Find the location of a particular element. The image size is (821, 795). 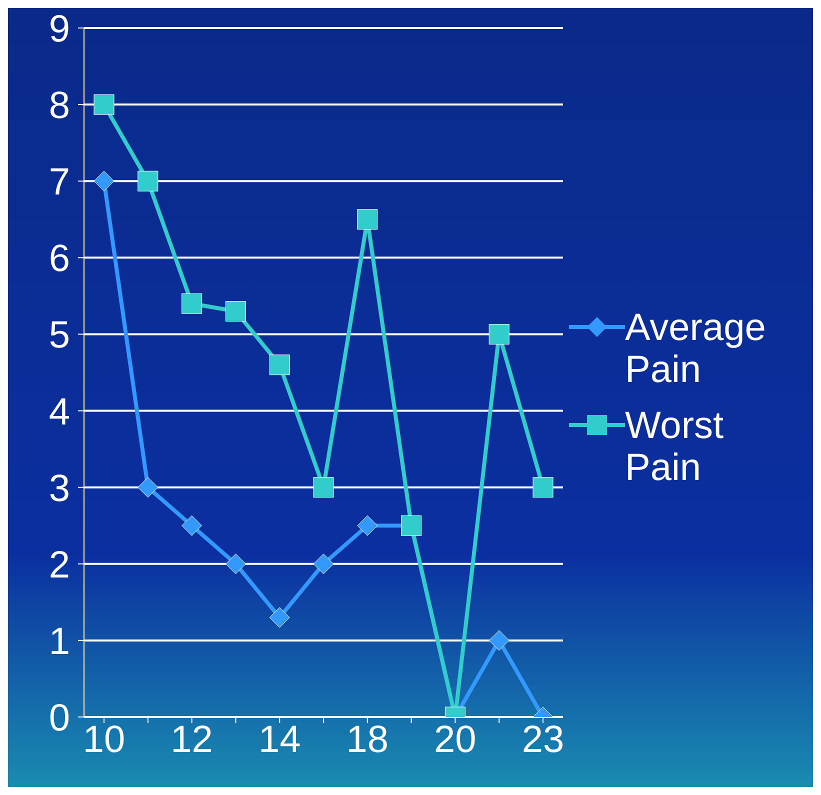

y-tick-label: 5 is located at coordinates (59, 335).